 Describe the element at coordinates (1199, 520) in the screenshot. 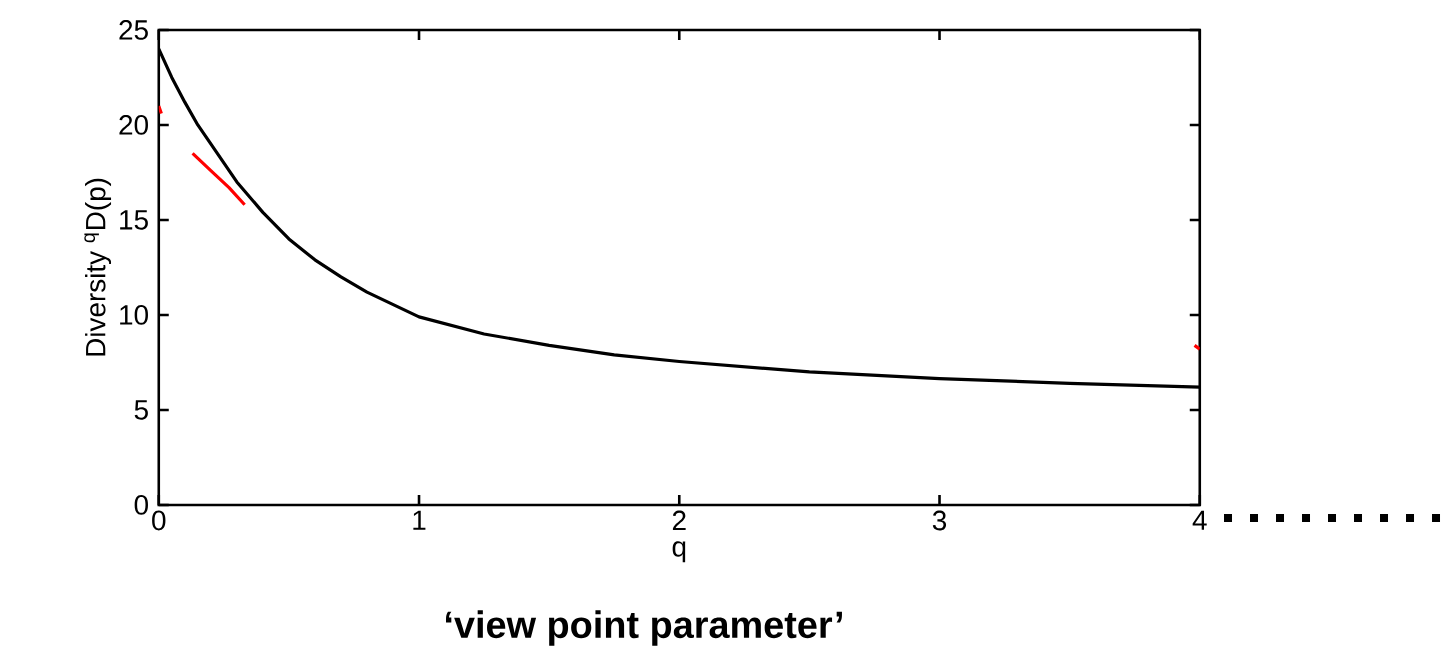

I see `x-tick-label: 4` at that location.